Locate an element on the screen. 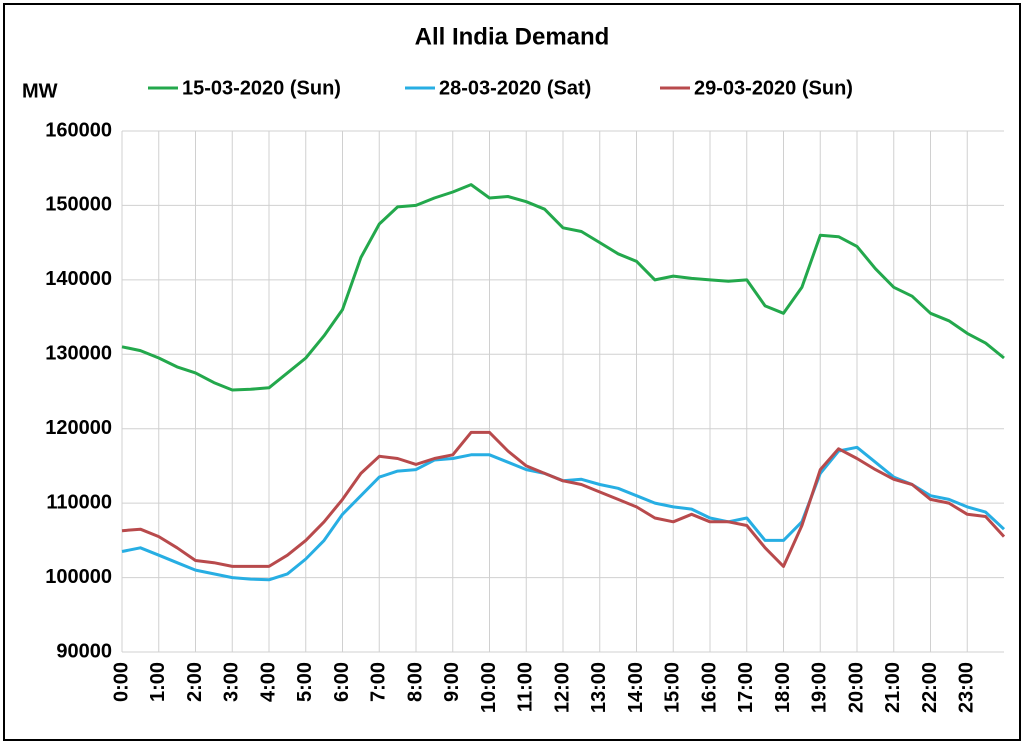 The height and width of the screenshot is (744, 1024). x-tick-label: 16:00 is located at coordinates (709, 687).